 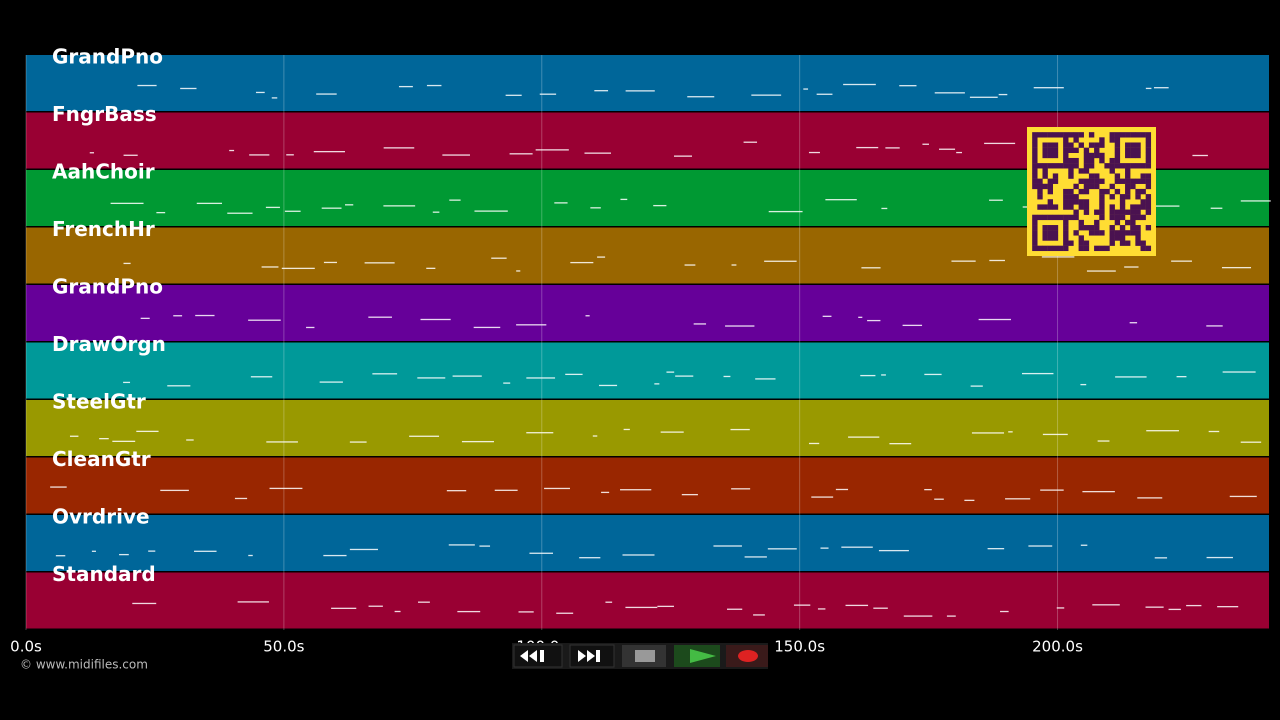 I want to click on play-button, so click(x=697, y=656).